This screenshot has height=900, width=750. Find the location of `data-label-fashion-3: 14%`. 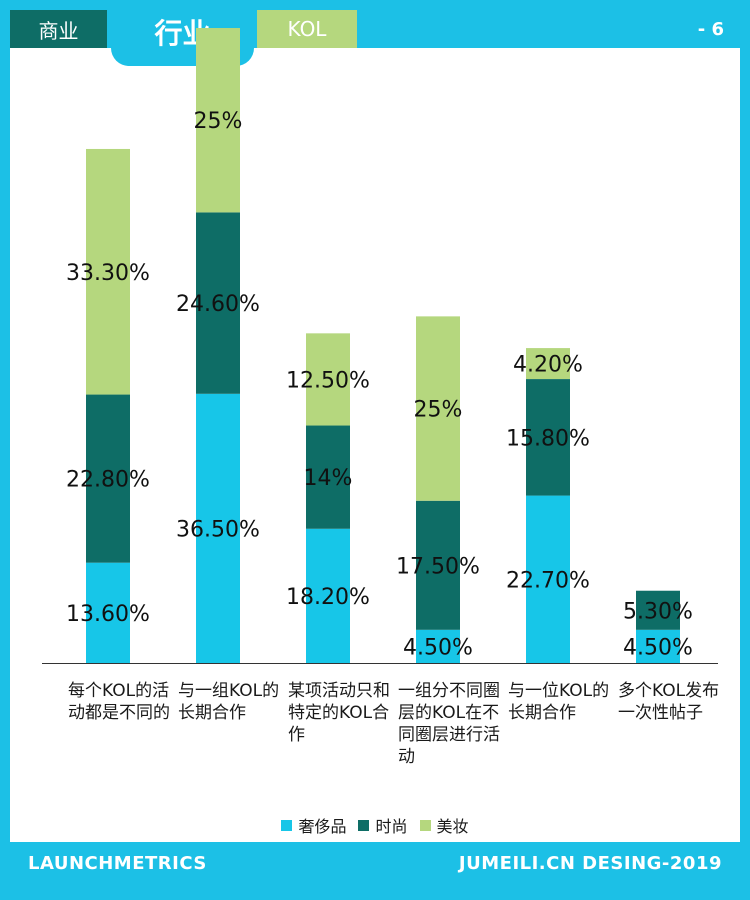

data-label-fashion-3: 14% is located at coordinates (328, 478).